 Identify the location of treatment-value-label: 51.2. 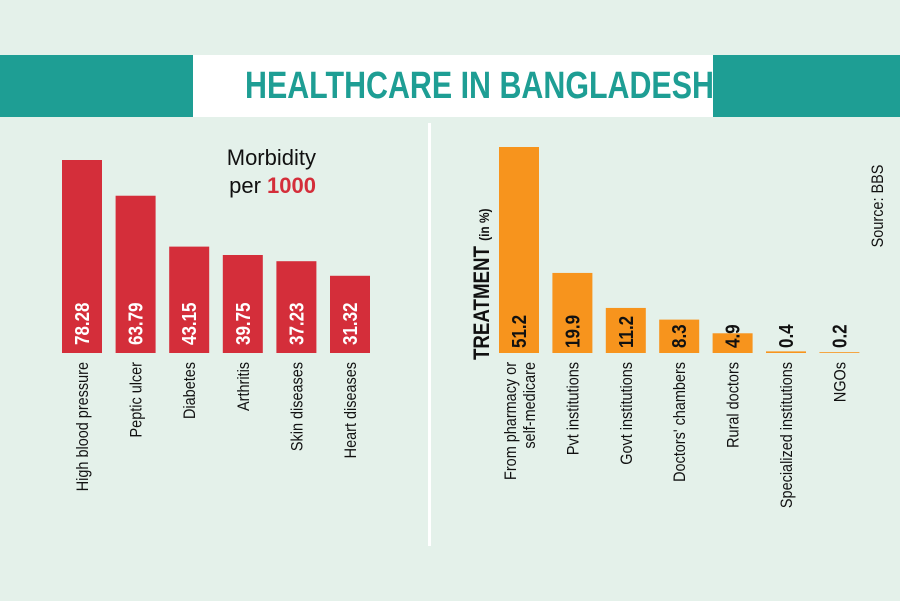
(519, 331).